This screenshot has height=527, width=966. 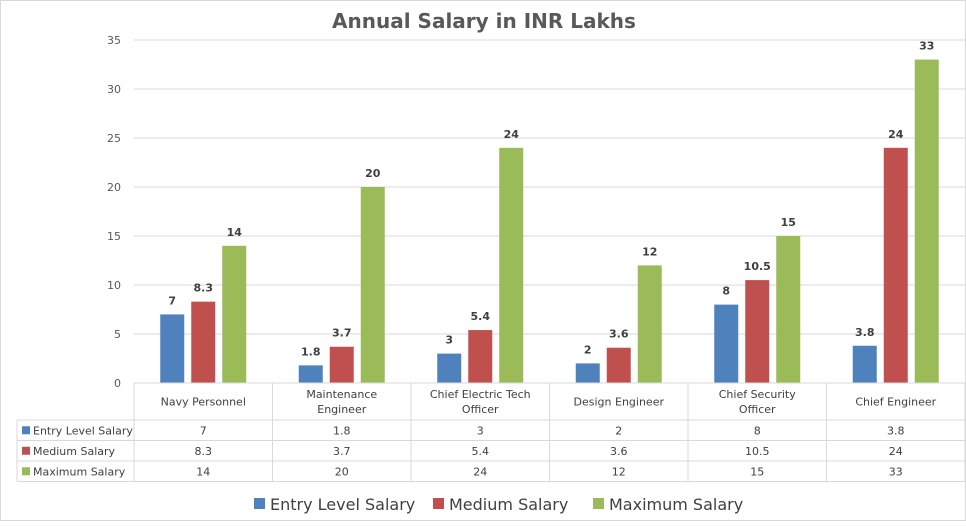 What do you see at coordinates (508, 504) in the screenshot?
I see `legend-label: Medium Salary` at bounding box center [508, 504].